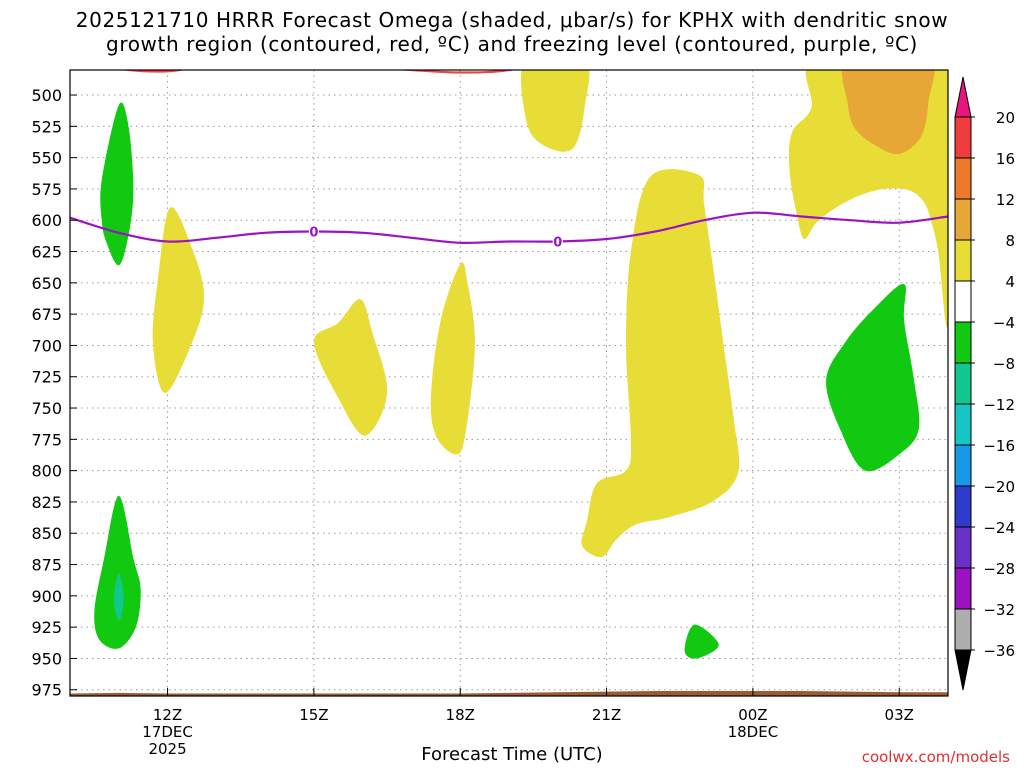 This screenshot has height=768, width=1024. Describe the element at coordinates (1010, 241) in the screenshot. I see `colorbar-label: 8` at that location.